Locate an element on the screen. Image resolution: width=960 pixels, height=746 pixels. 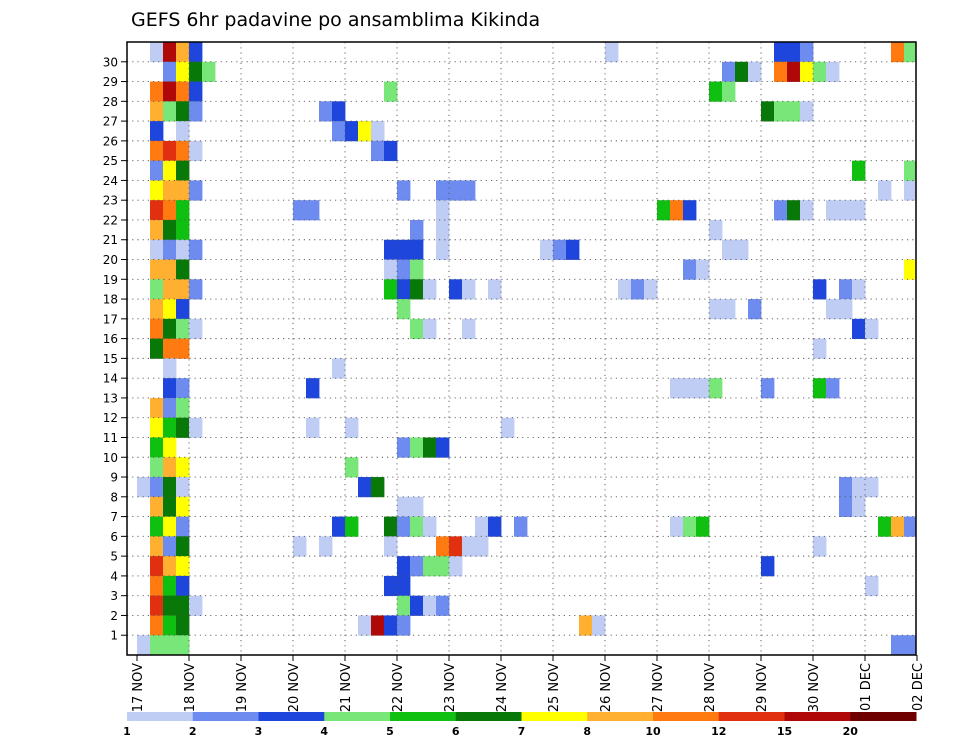
colorbar-label: 20 is located at coordinates (851, 731).